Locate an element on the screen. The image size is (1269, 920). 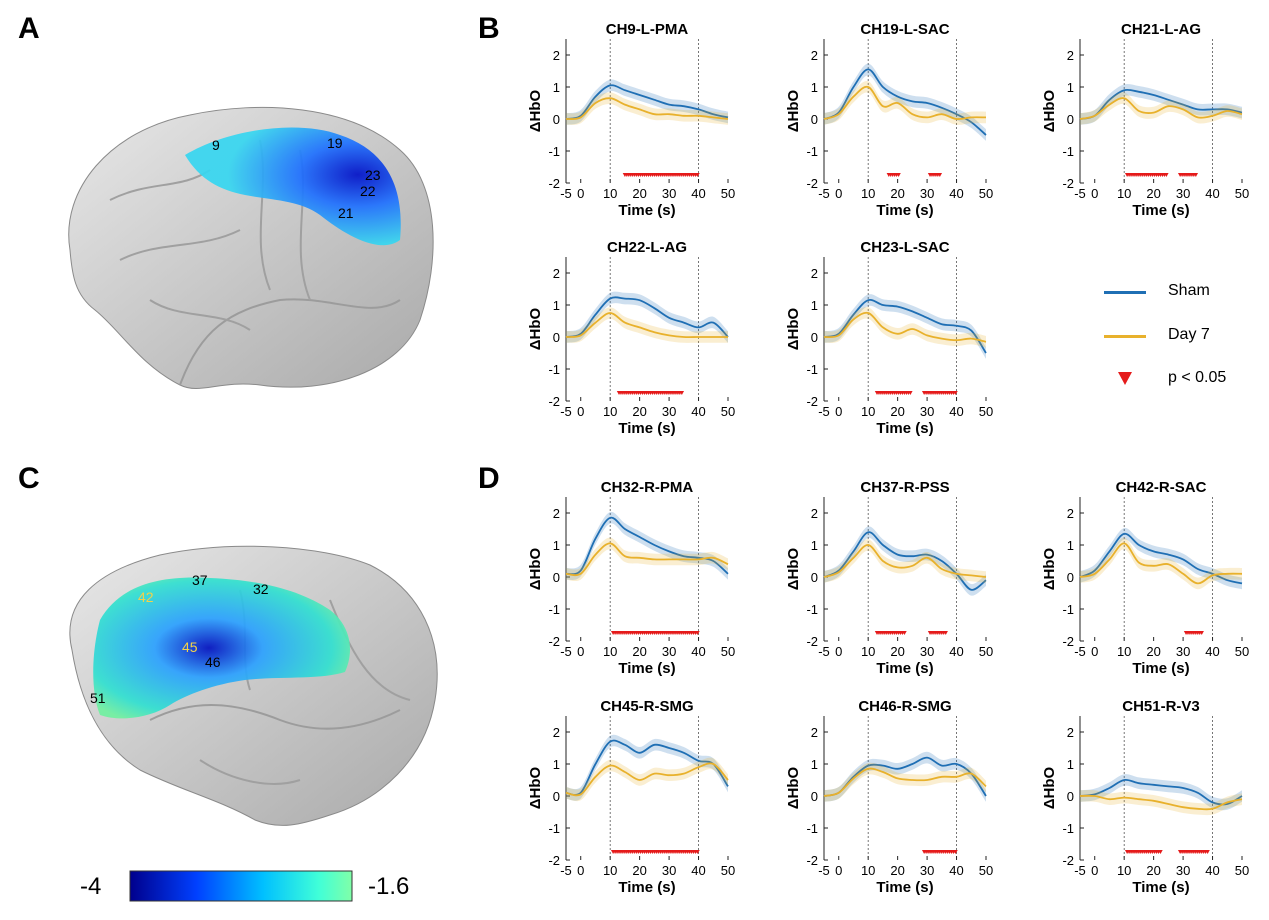
chart-title: CH37-R-PSS is located at coordinates (904, 487).